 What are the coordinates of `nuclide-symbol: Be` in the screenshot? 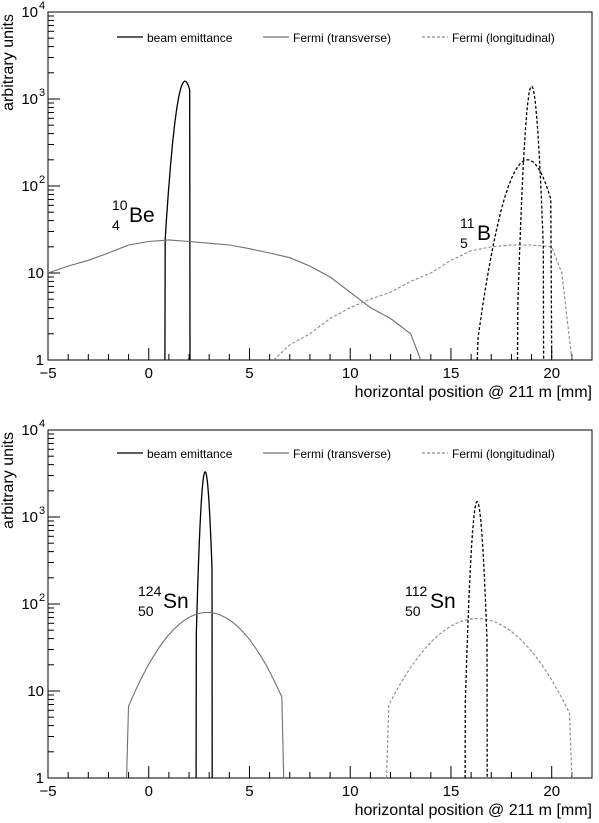 It's located at (142, 215).